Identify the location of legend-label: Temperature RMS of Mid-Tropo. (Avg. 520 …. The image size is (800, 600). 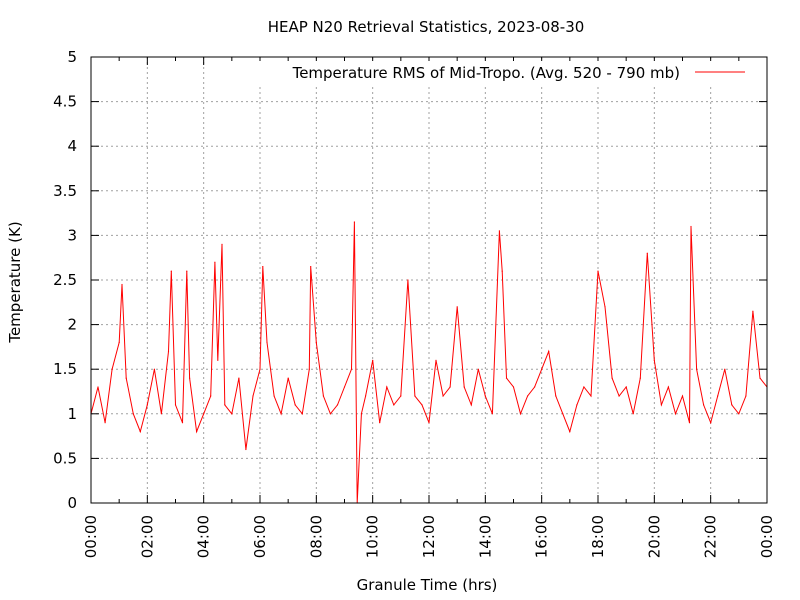
(486, 73).